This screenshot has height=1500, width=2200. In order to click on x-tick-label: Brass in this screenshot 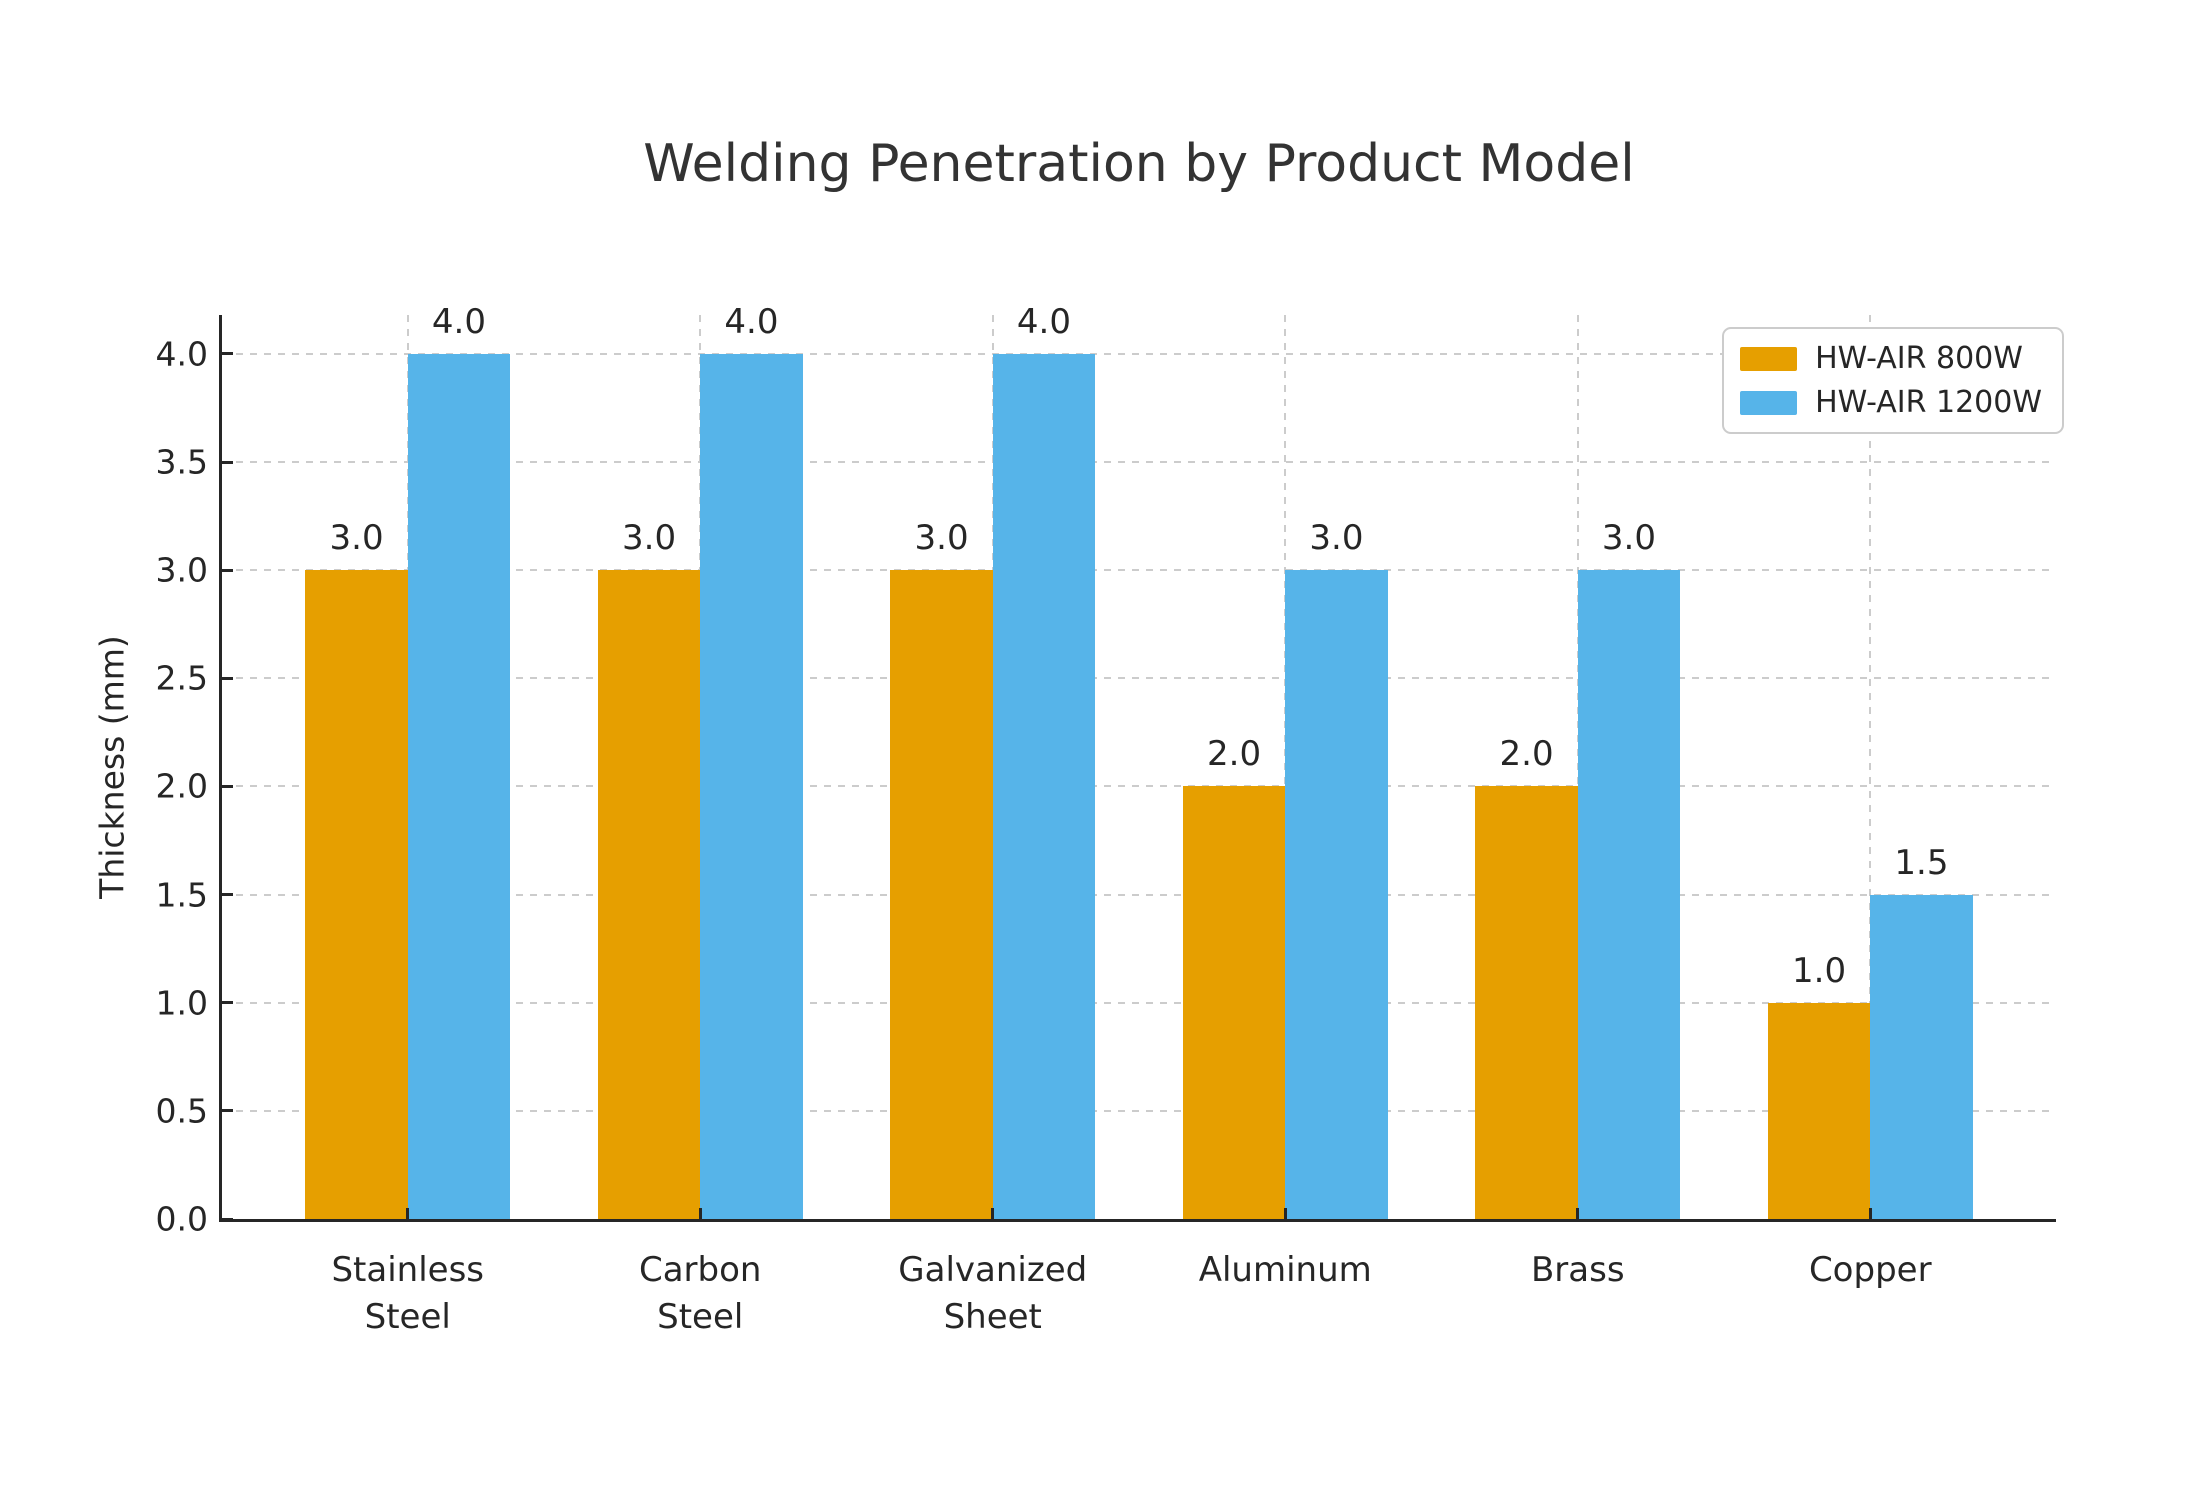, I will do `click(1577, 1270)`.